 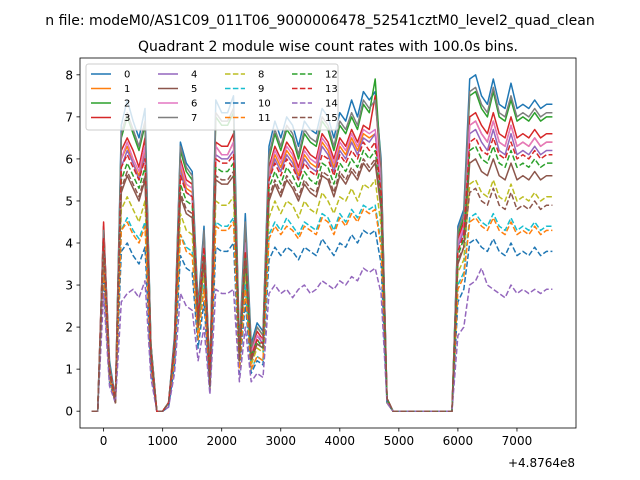 What do you see at coordinates (331, 75) in the screenshot?
I see `legend-label-12: 12` at bounding box center [331, 75].